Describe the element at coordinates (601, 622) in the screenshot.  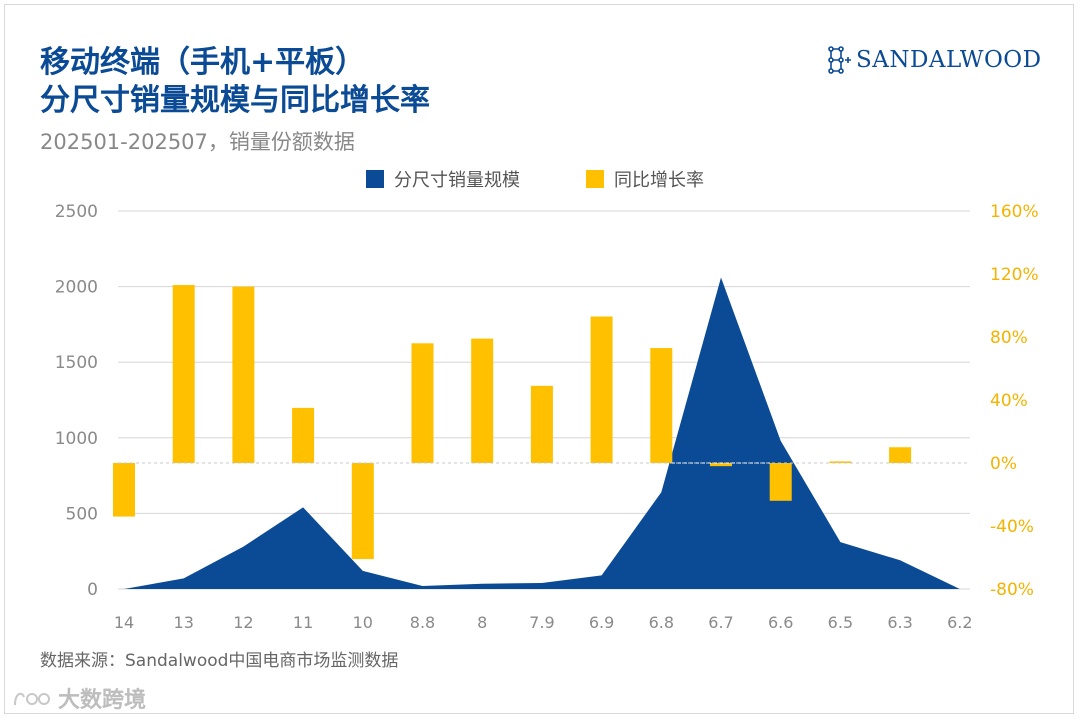
I see `x-tick-label: 6.9` at that location.